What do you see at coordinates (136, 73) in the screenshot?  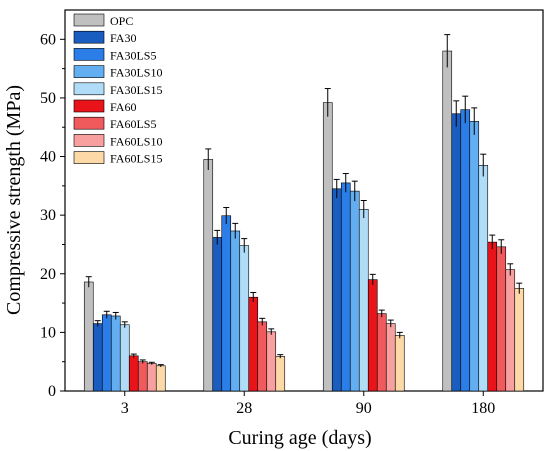 I see `legend-label-fa30ls10: FA30LS10` at bounding box center [136, 73].